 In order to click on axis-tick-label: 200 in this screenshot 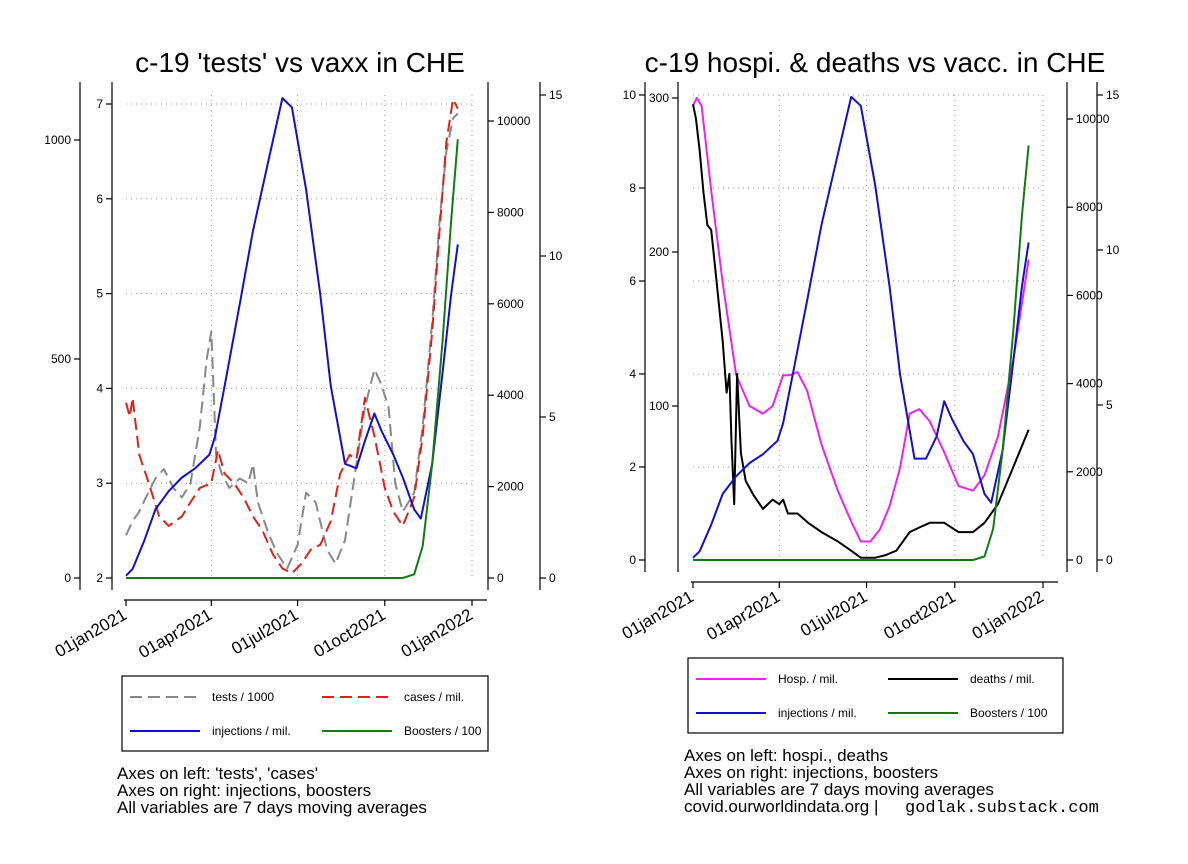, I will do `click(659, 252)`.